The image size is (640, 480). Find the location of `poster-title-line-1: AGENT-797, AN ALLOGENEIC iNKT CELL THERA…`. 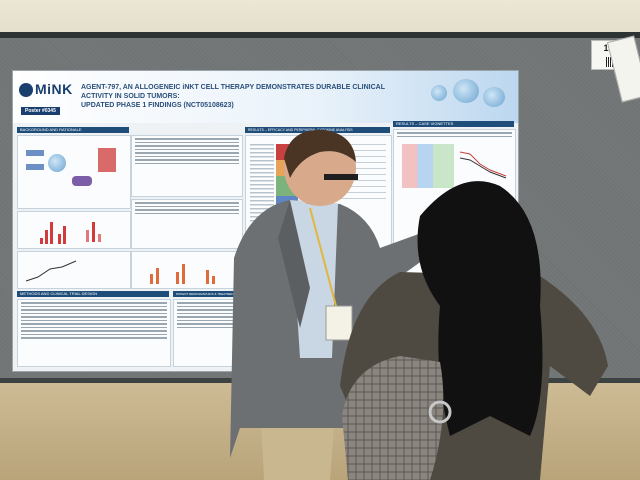

poster-title-line-1: AGENT-797, AN ALLOGENEIC iNKT CELL THERA… is located at coordinates (233, 92).